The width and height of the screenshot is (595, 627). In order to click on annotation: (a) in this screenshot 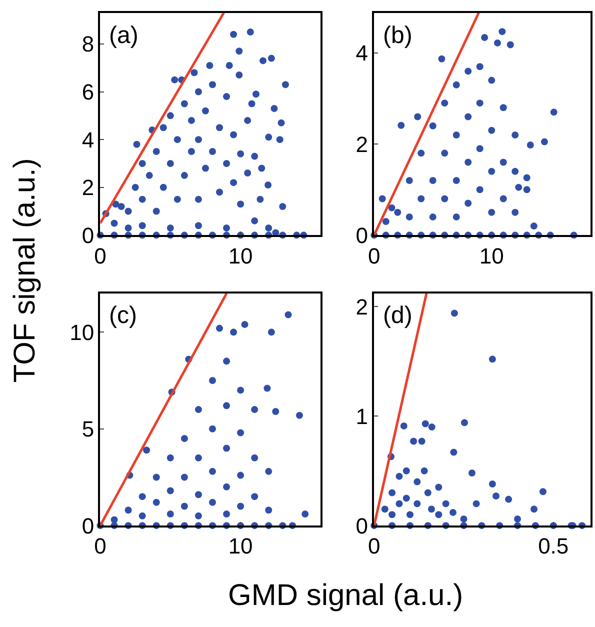, I will do `click(123, 35)`.